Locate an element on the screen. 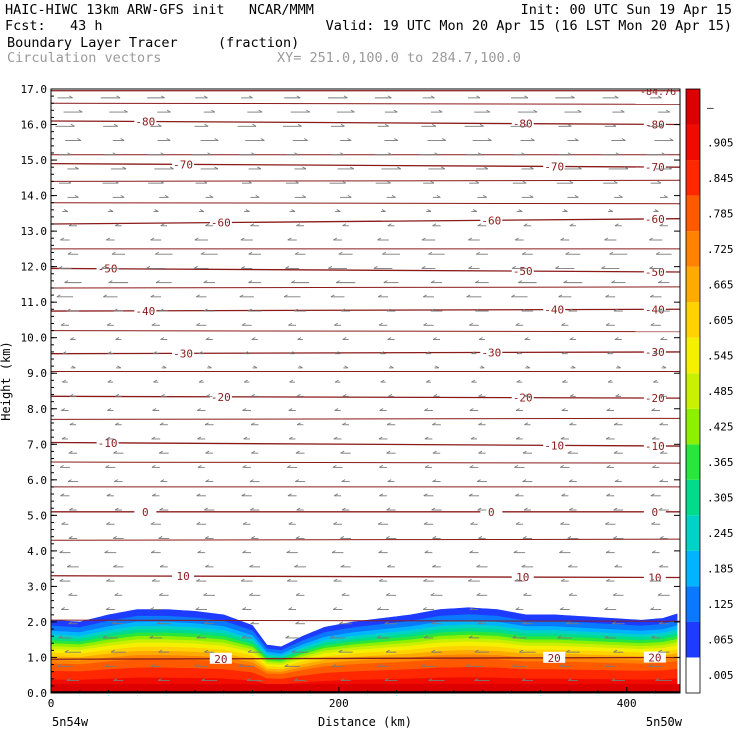  x-end-location: 5n50w is located at coordinates (664, 722).